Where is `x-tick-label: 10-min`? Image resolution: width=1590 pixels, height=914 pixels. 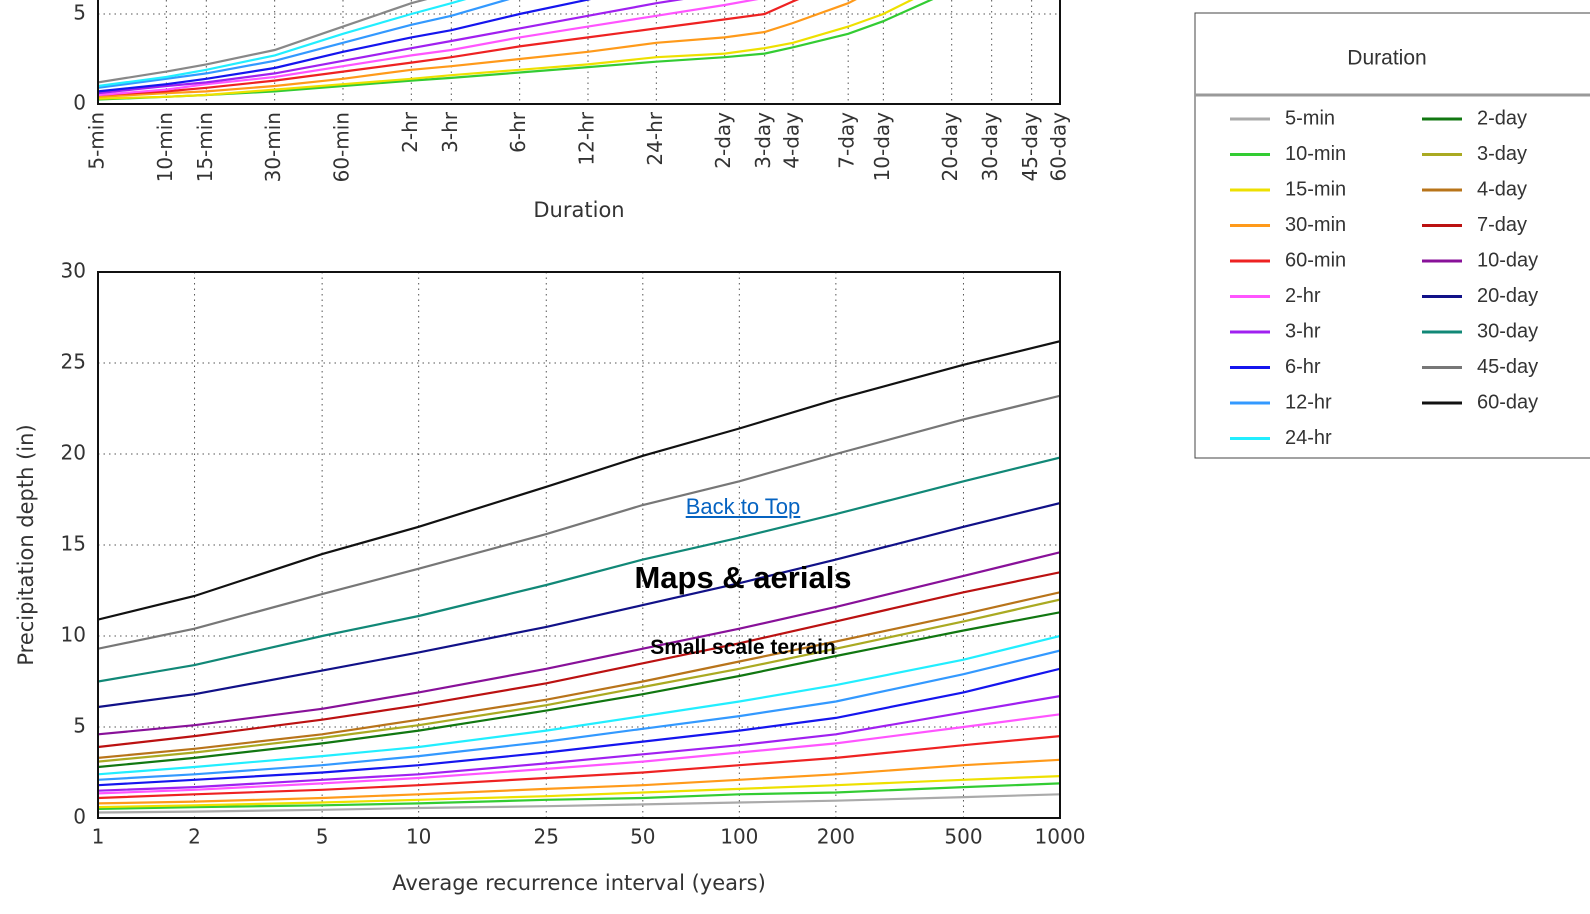 x-tick-label: 10-min is located at coordinates (165, 147).